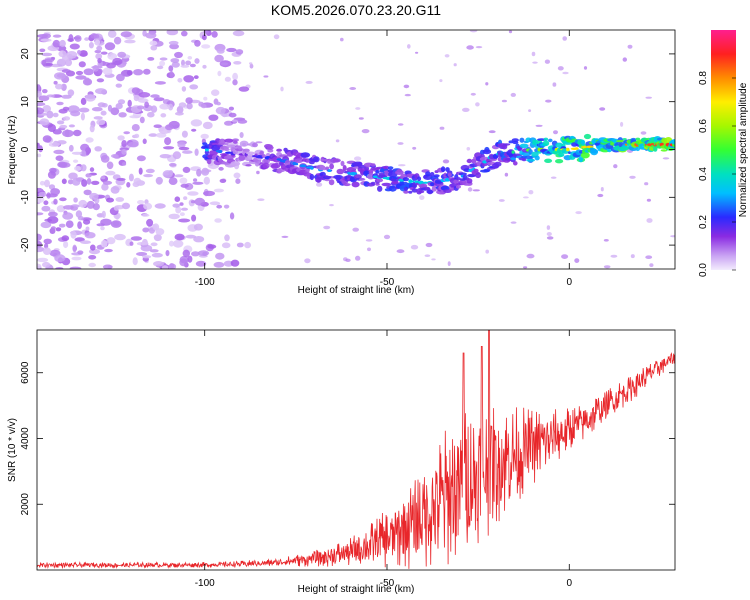 The height and width of the screenshot is (600, 750). Describe the element at coordinates (25, 438) in the screenshot. I see `y-tick-label: 4000` at that location.